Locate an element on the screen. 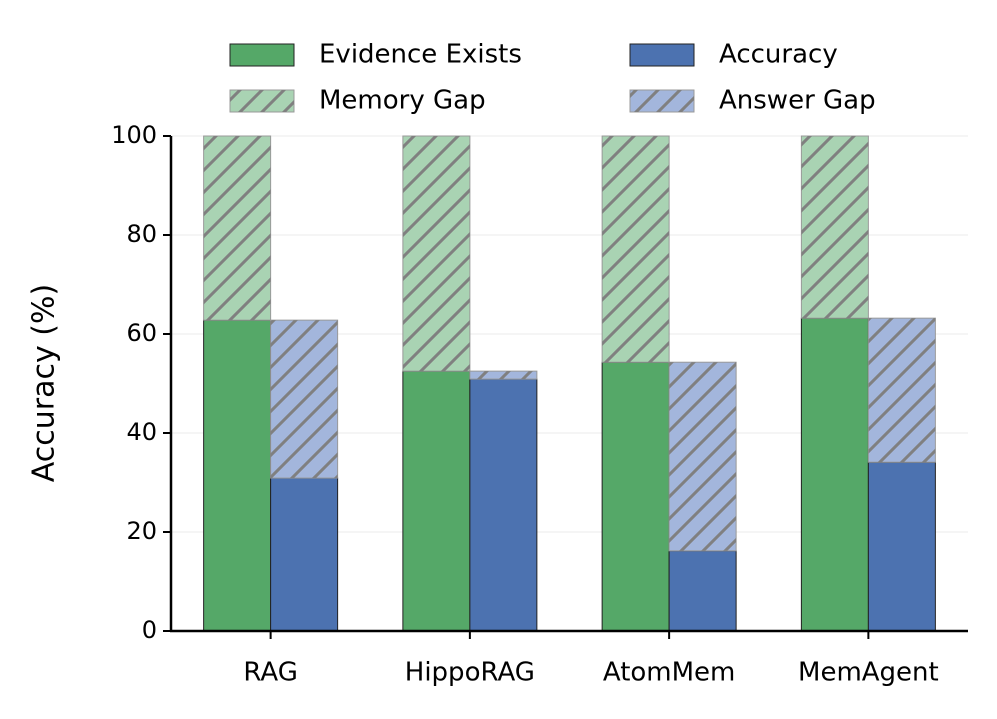  legend-label: Accuracy is located at coordinates (778, 55).